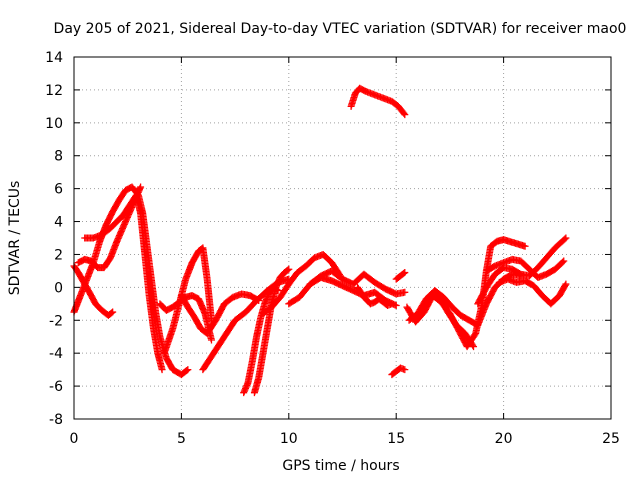 The height and width of the screenshot is (480, 640). I want to click on y-tick-label: 8, so click(58, 157).